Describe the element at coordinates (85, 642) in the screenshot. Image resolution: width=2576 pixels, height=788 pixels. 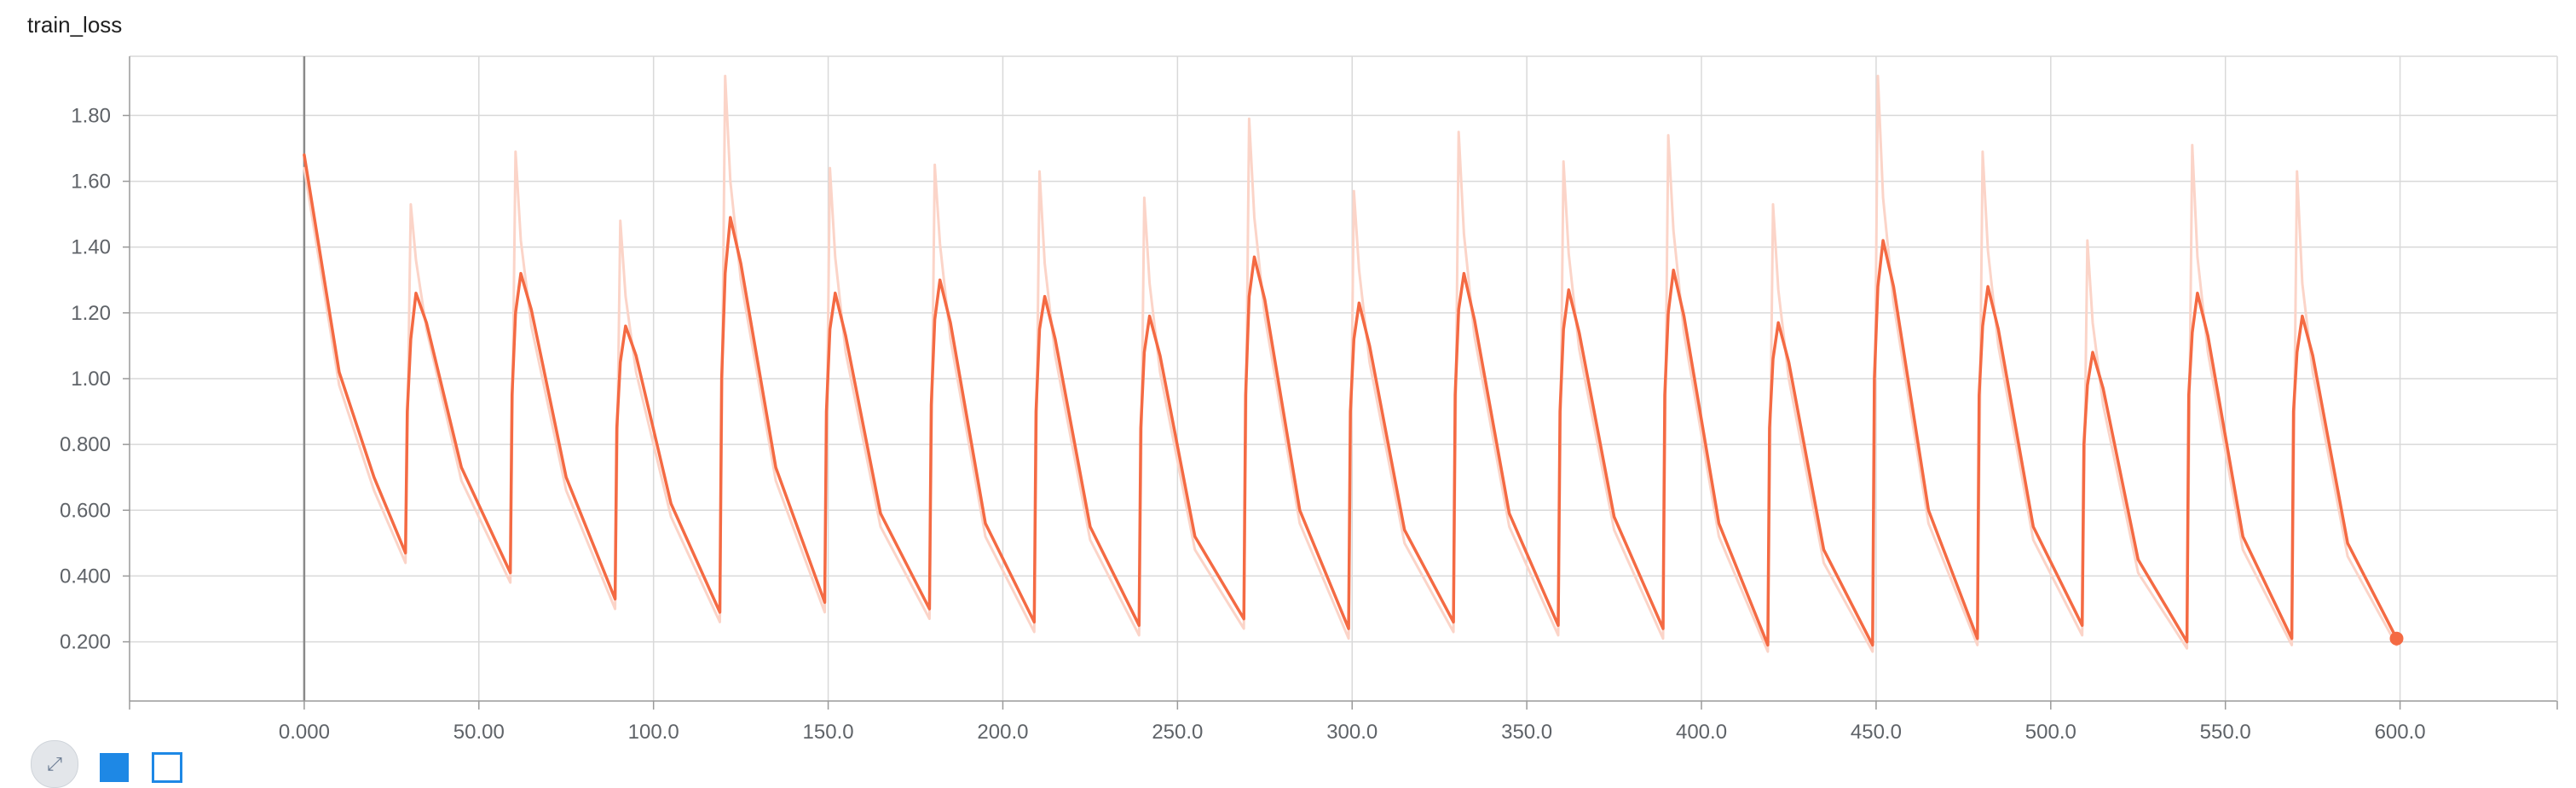
I see `y-tick-label: 0.200` at that location.